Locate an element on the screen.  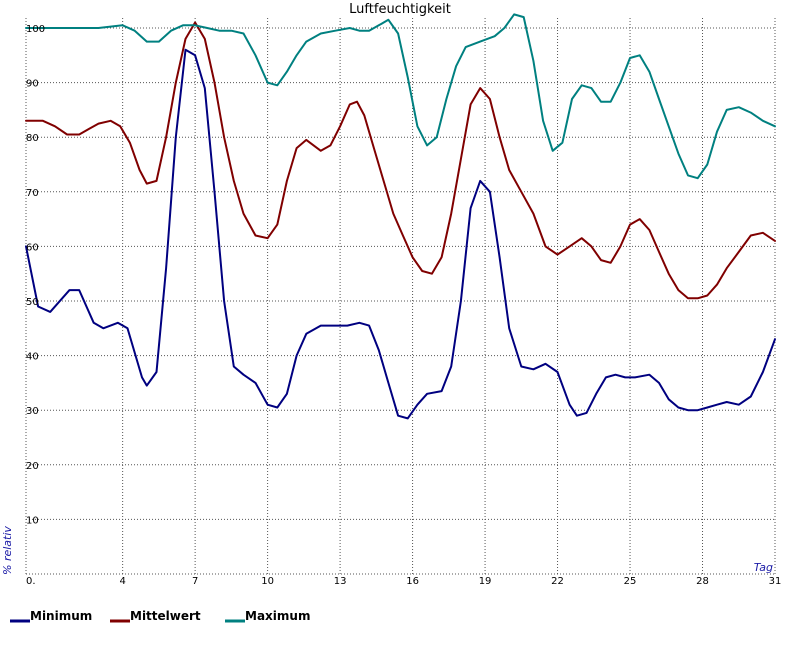
y-tick-label: 10 is located at coordinates (32, 520).